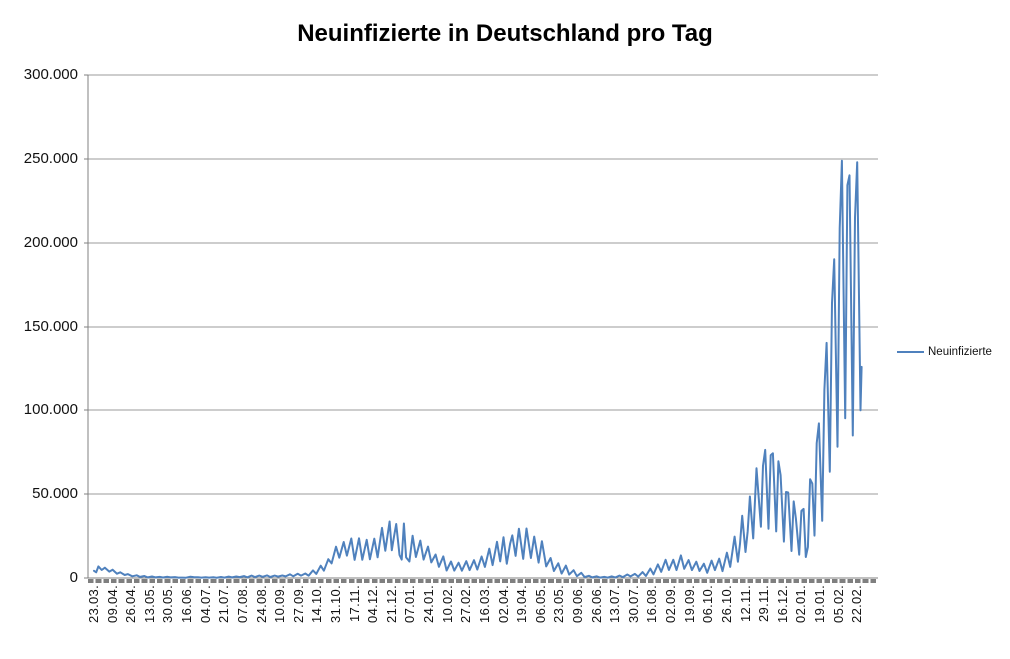 This screenshot has height=659, width=1010. I want to click on x-axis-label: 02.01., so click(801, 604).